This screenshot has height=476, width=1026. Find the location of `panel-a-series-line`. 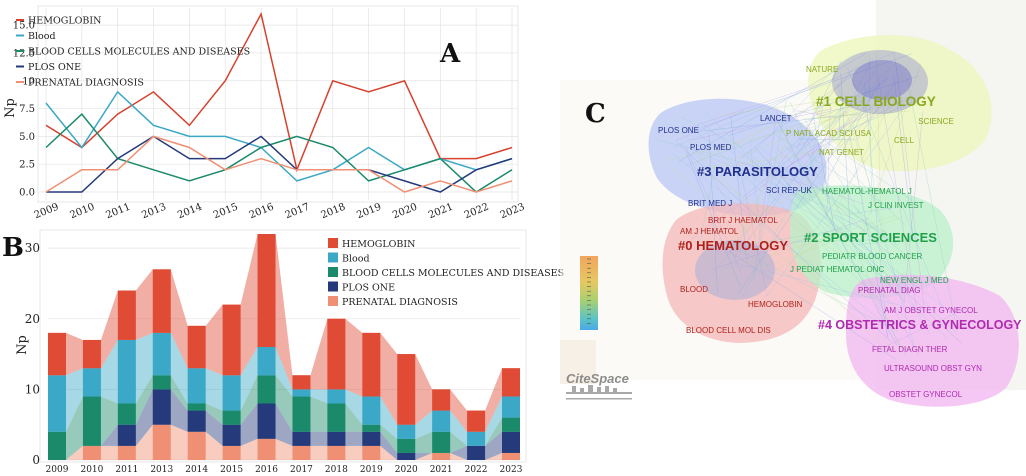

panel-a-series-line is located at coordinates (279, 153).